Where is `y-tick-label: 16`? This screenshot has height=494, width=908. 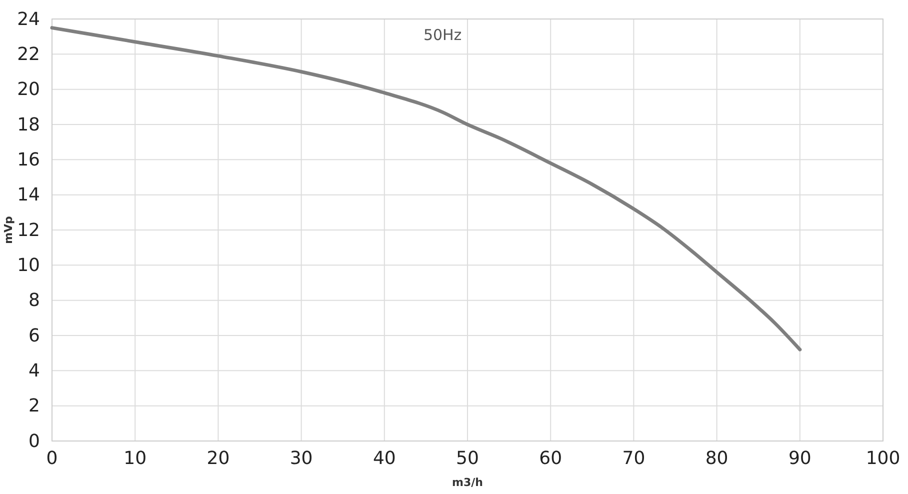
y-tick-label: 16 is located at coordinates (28, 159).